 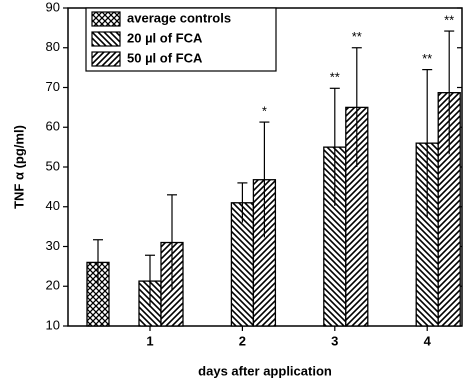 I want to click on y-tick-label: 40, so click(x=53, y=205).